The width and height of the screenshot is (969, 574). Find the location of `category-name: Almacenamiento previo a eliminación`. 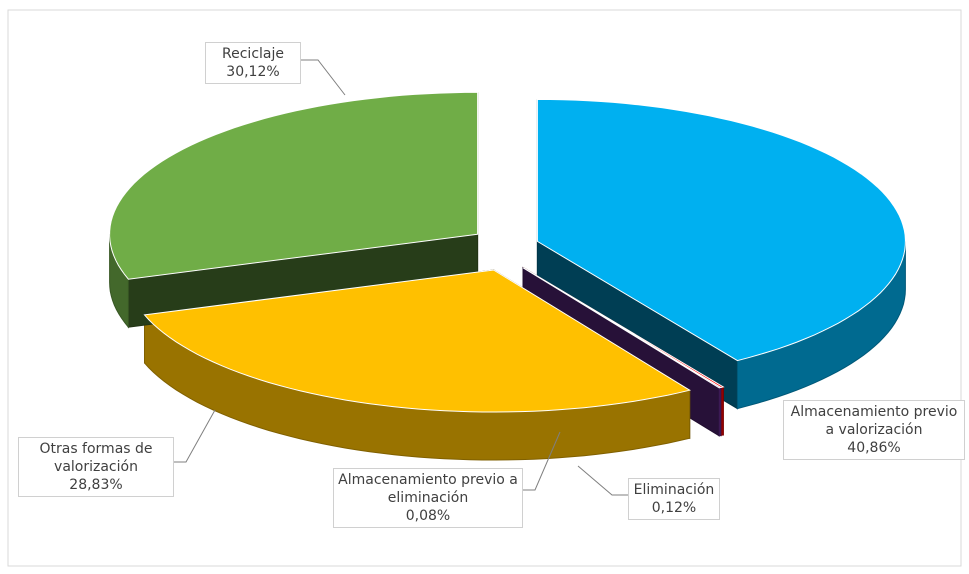

category-name: Almacenamiento previo a eliminación is located at coordinates (428, 489).